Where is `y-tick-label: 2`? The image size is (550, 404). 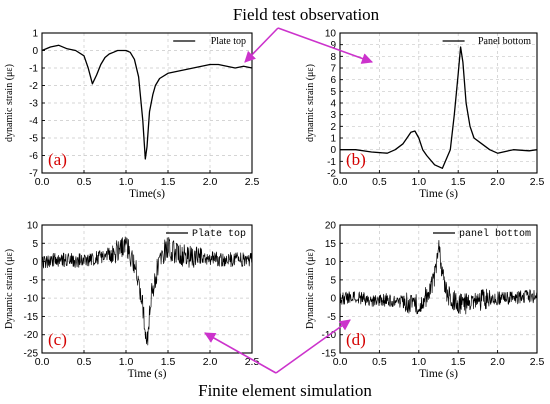 y-tick-label: 2 is located at coordinates (333, 127).